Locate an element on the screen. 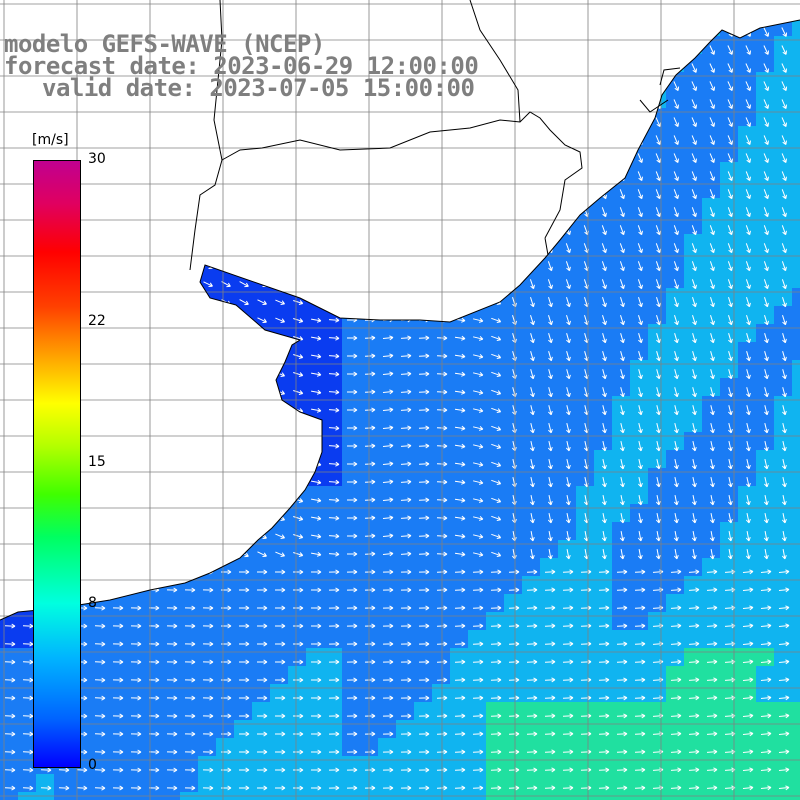 Image resolution: width=800 pixels, height=800 pixels. colorbar-tick-label: 15 is located at coordinates (97, 462).